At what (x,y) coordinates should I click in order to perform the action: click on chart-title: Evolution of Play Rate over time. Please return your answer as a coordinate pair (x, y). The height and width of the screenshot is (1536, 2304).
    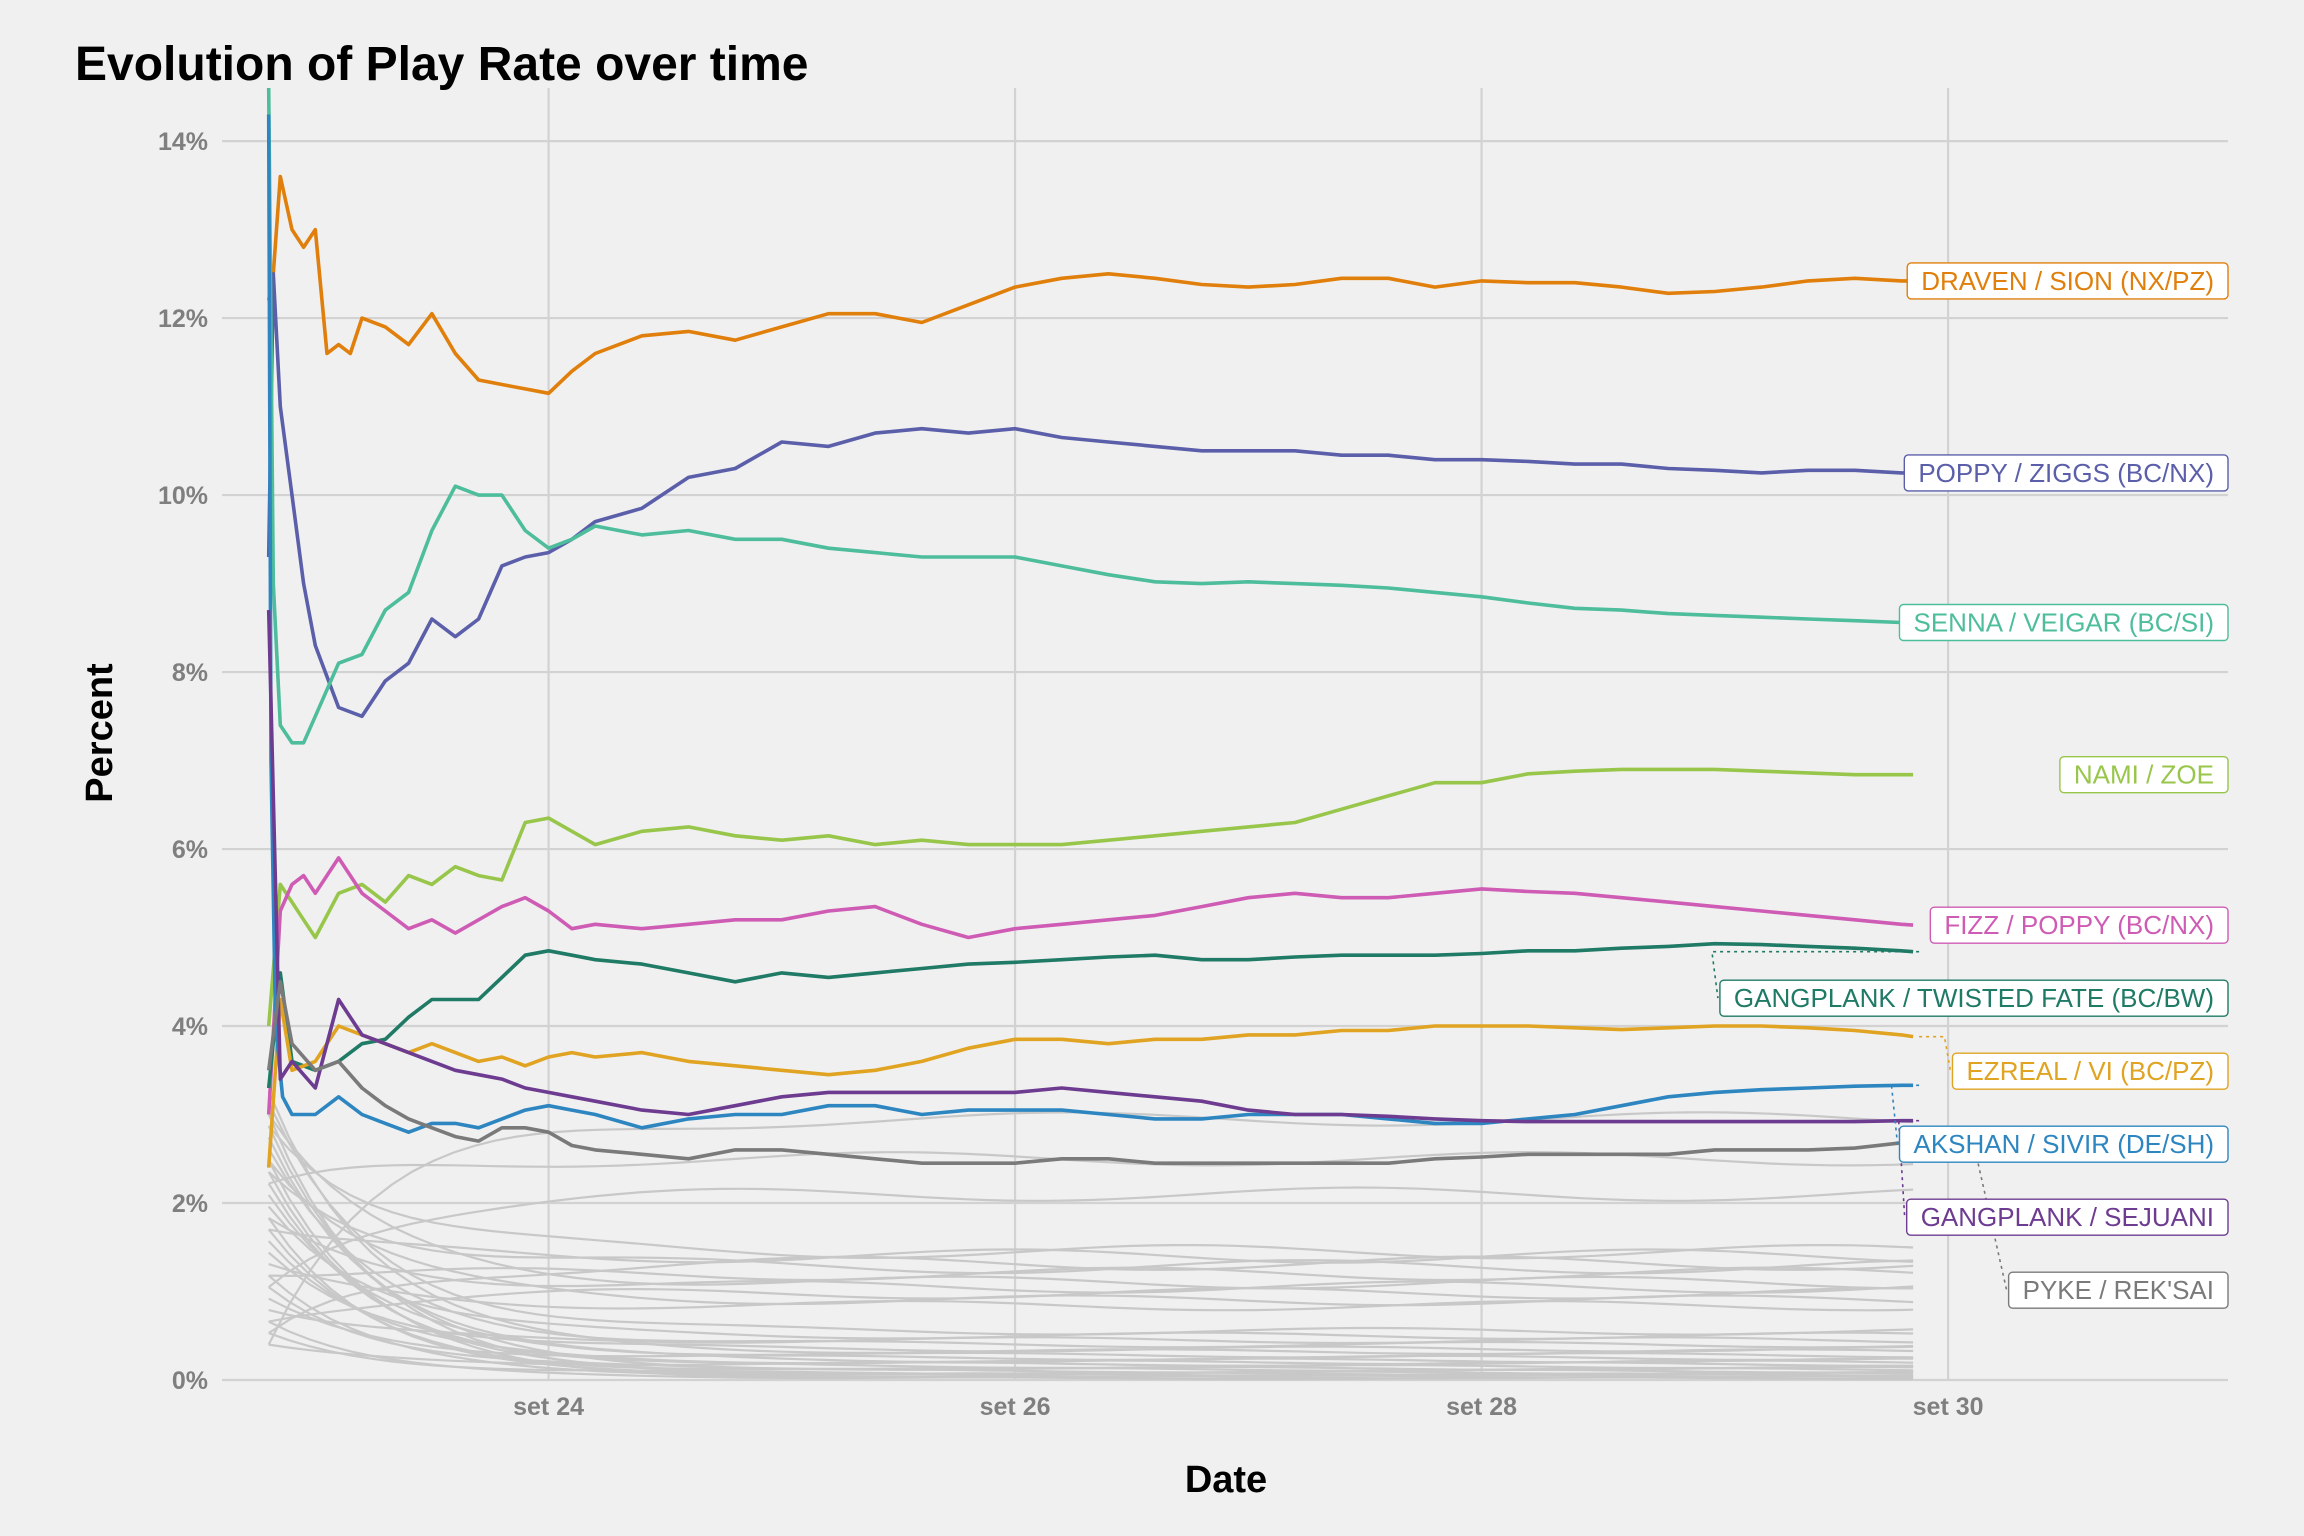
    Looking at the image, I should click on (442, 64).